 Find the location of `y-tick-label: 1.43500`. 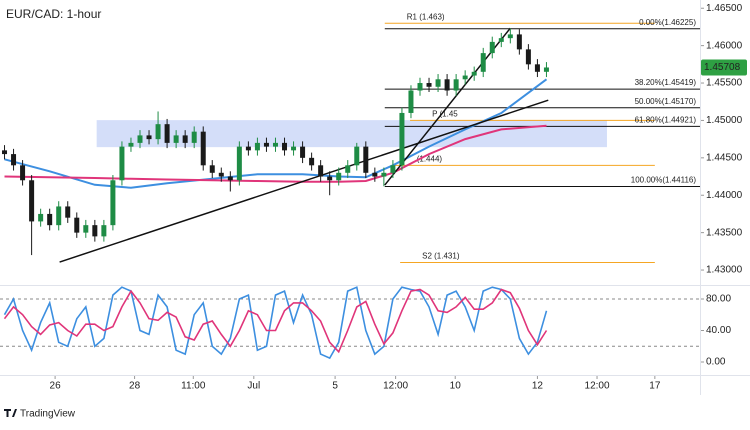

y-tick-label: 1.43500 is located at coordinates (724, 232).